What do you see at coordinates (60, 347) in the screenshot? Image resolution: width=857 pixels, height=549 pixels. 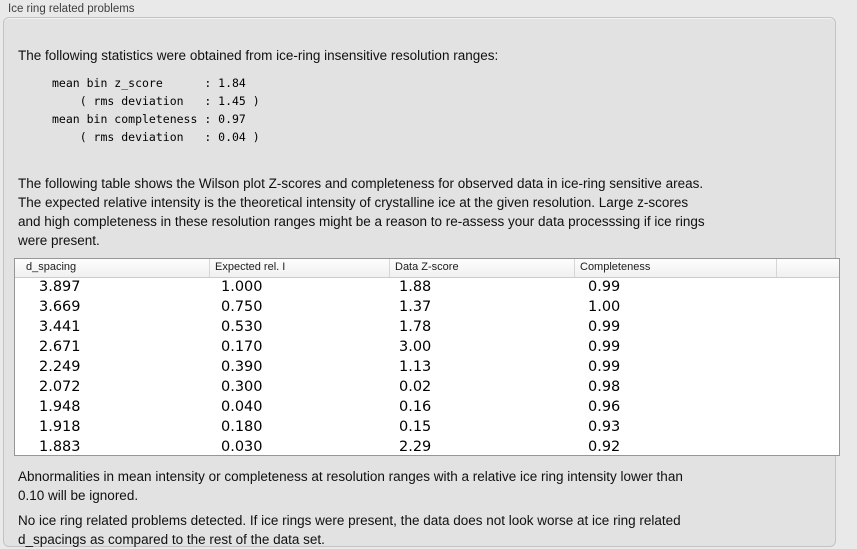 I see `table-cell: 2.671` at bounding box center [60, 347].